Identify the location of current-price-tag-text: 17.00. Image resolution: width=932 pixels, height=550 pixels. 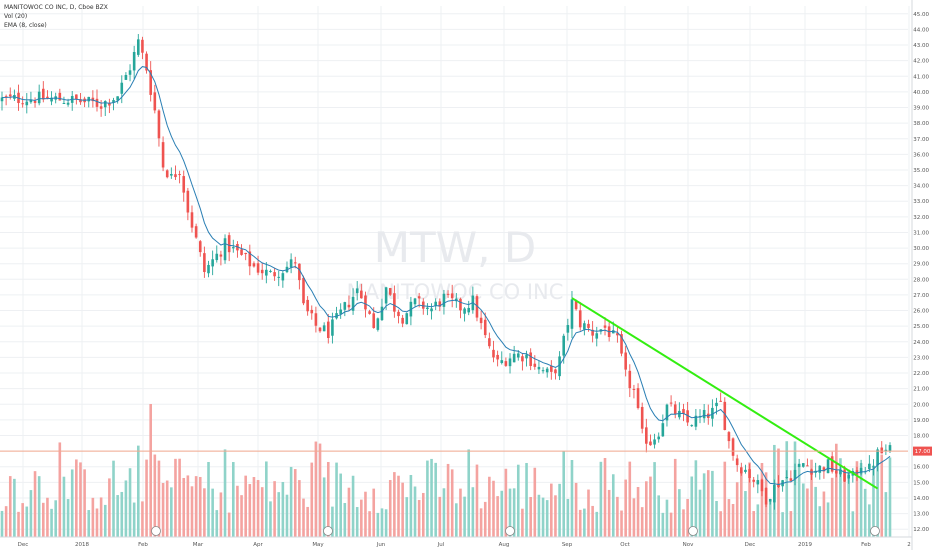
(923, 452).